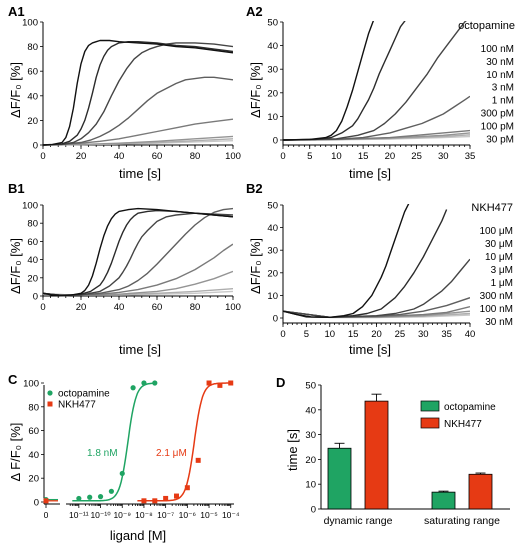 The height and width of the screenshot is (550, 521). Describe the element at coordinates (30, 23) in the screenshot. I see `panel-a1-ytick-label: 100` at that location.